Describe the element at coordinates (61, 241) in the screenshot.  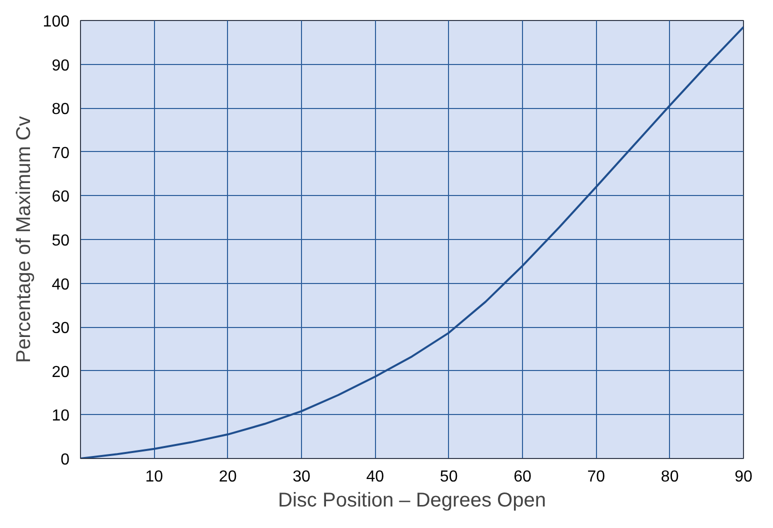
I see `y-tick-label: 50` at that location.